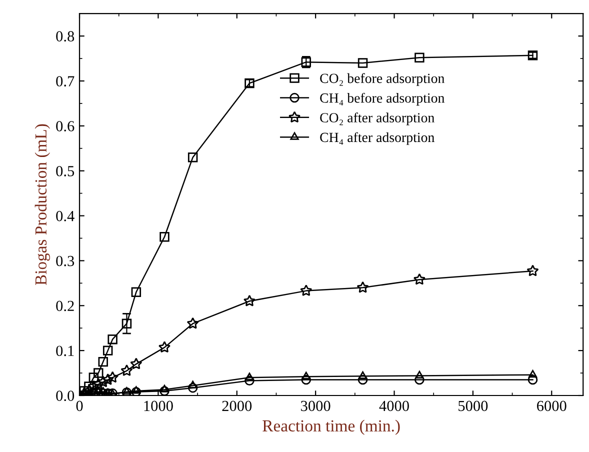 This screenshot has width=589, height=452. What do you see at coordinates (79, 406) in the screenshot?
I see `x-tick-label: 0` at bounding box center [79, 406].